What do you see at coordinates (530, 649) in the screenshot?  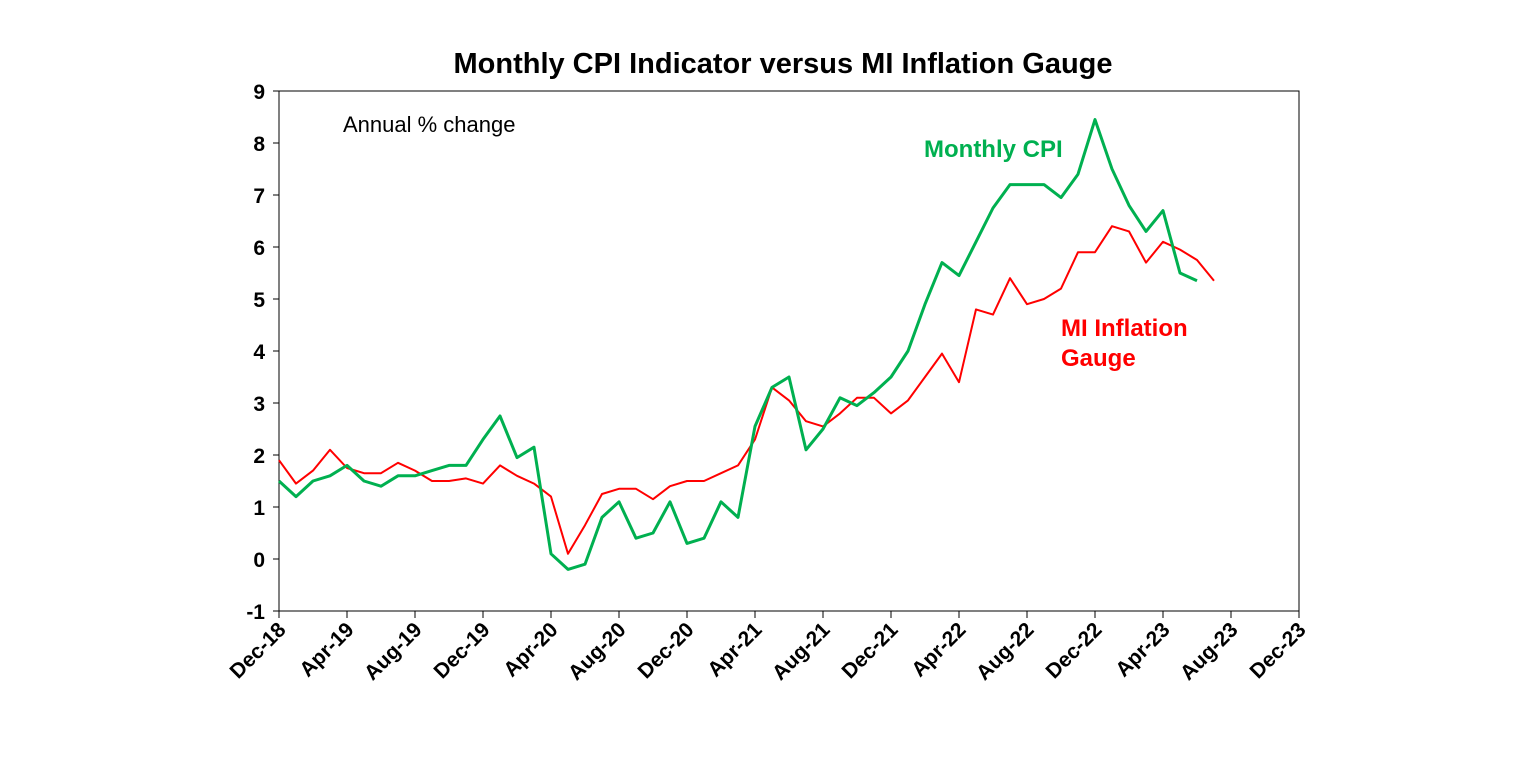 I see `x-tick-label: Apr-20` at bounding box center [530, 649].